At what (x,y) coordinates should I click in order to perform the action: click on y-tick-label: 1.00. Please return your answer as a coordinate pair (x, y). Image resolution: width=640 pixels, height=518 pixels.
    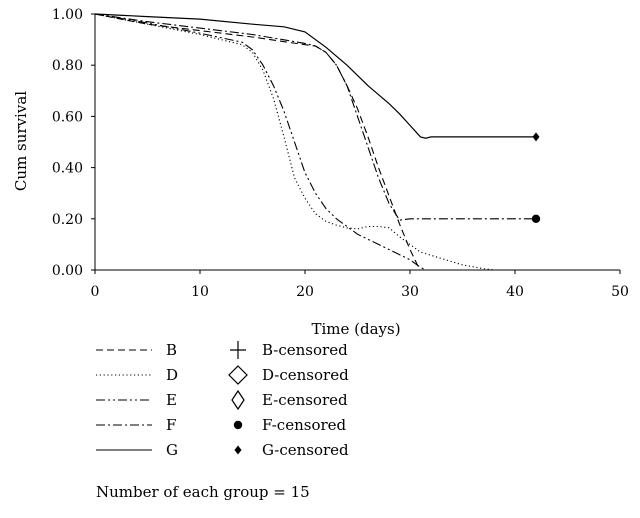
    Looking at the image, I should click on (67, 15).